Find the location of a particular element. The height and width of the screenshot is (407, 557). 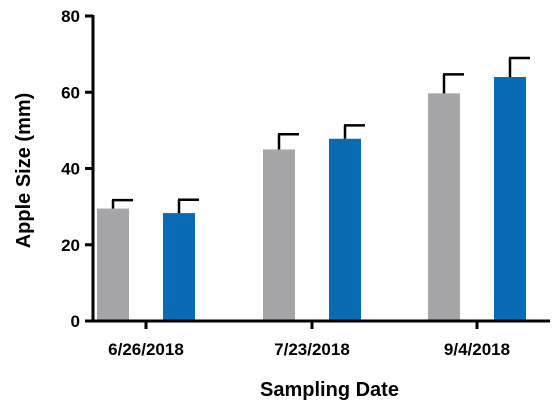

x-axis-ticks: 6/26/2018 7/23/2018 9/4/2018 is located at coordinates (309, 340).